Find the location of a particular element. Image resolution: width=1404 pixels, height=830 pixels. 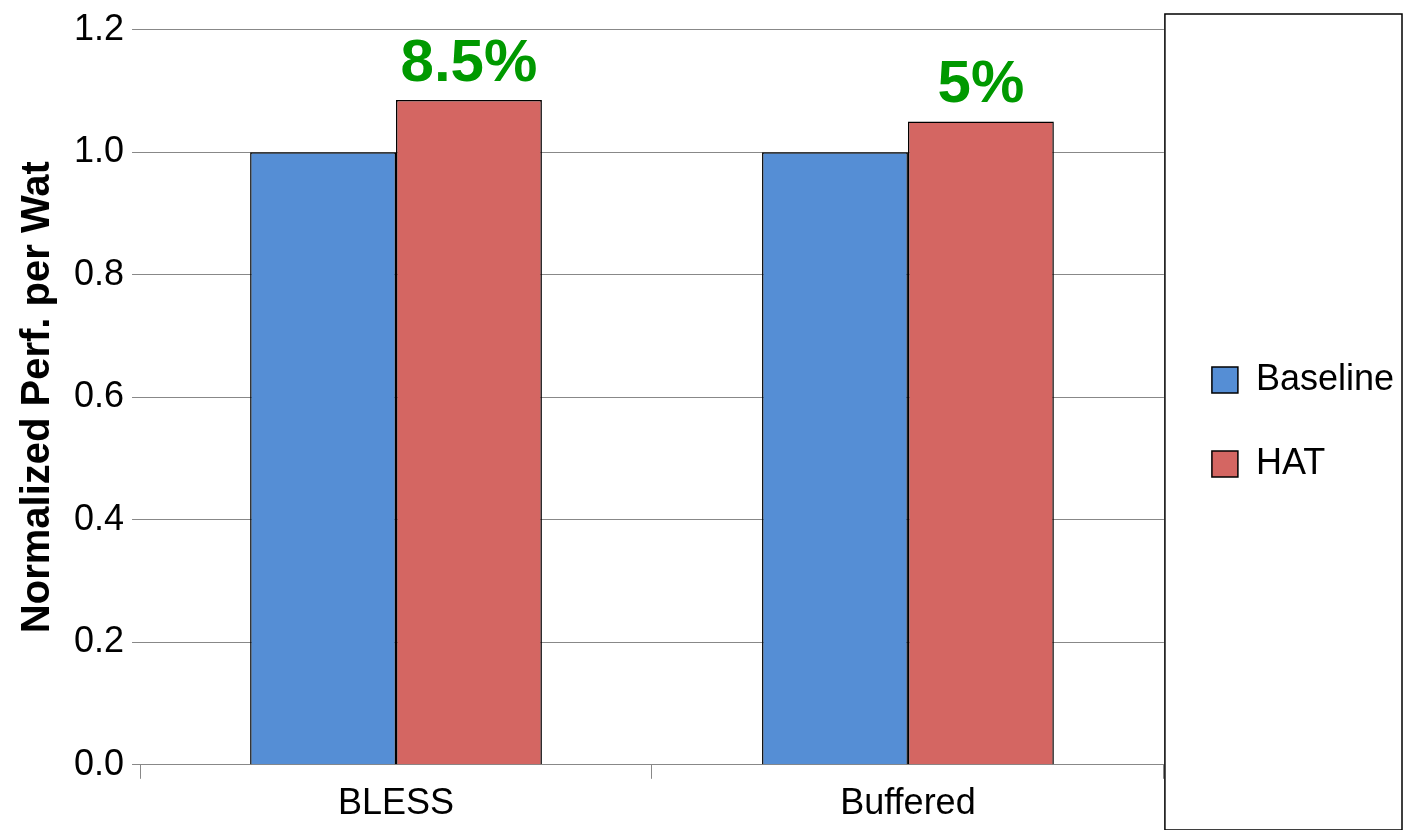

y-tick-label: 0.8 is located at coordinates (99, 272).